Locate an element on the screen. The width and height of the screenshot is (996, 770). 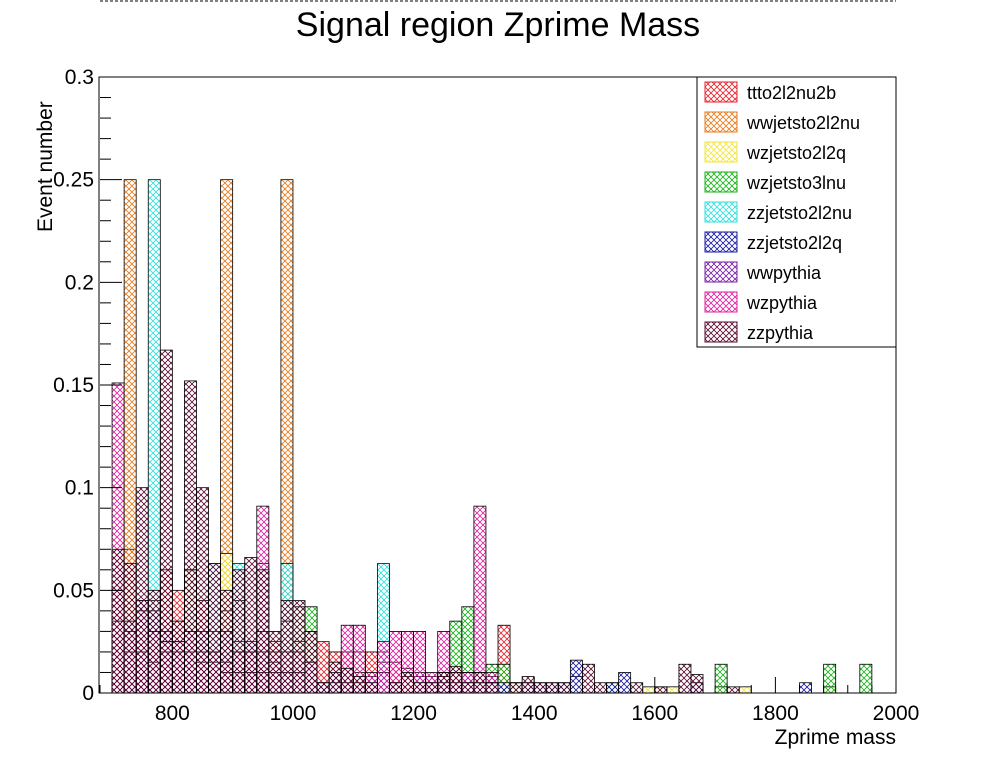
legend-entry: zzjetsto2l2q is located at coordinates (773, 242).